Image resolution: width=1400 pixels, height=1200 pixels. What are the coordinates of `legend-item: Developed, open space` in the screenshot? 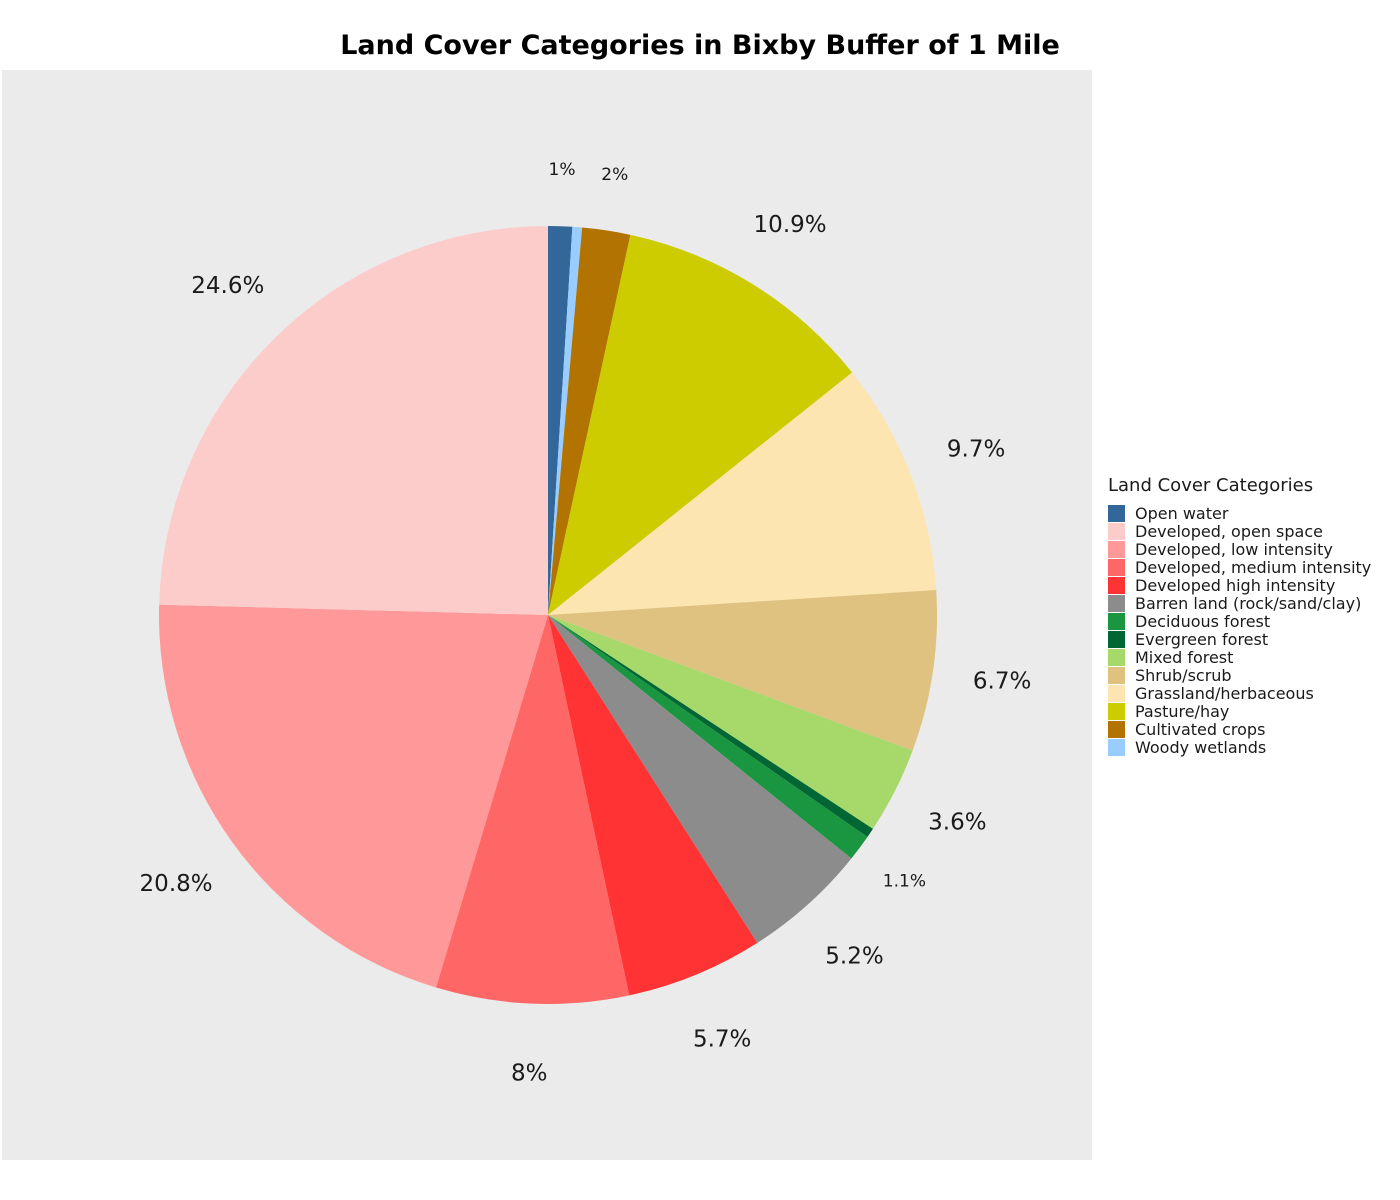 It's located at (1239, 531).